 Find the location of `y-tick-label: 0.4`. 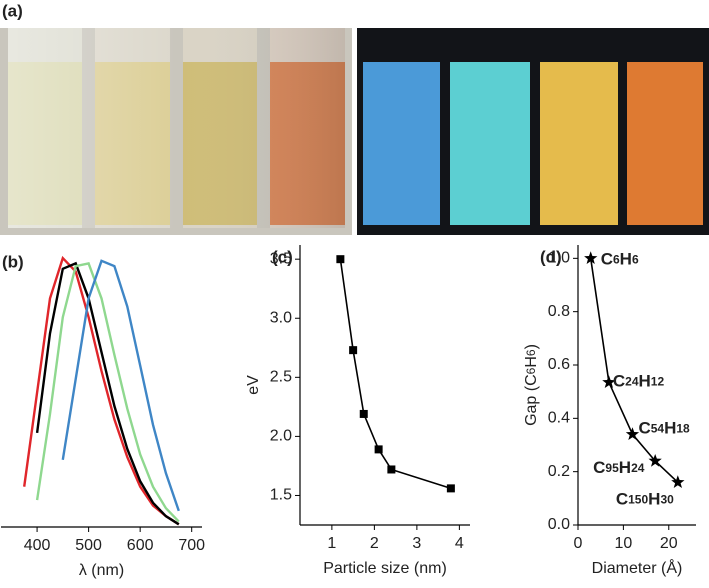

y-tick-label: 0.4 is located at coordinates (559, 418).